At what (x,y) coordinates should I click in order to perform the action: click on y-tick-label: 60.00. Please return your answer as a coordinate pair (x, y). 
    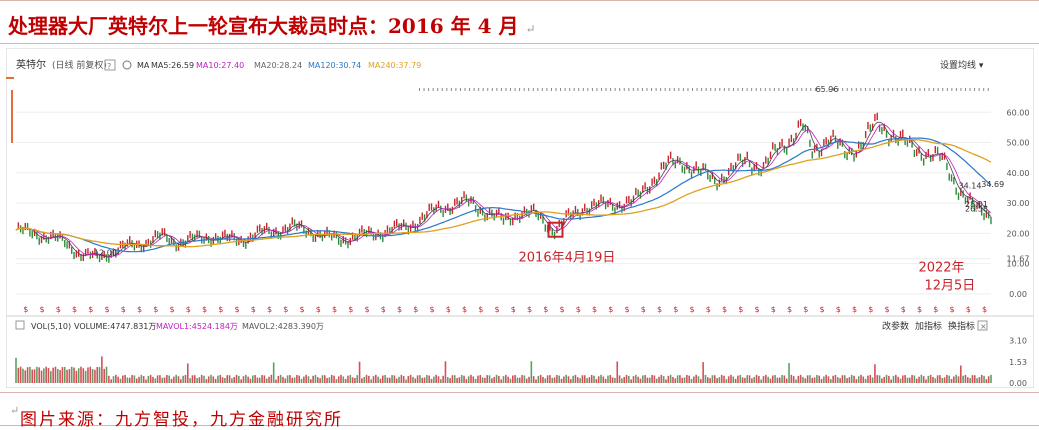
    Looking at the image, I should click on (1018, 112).